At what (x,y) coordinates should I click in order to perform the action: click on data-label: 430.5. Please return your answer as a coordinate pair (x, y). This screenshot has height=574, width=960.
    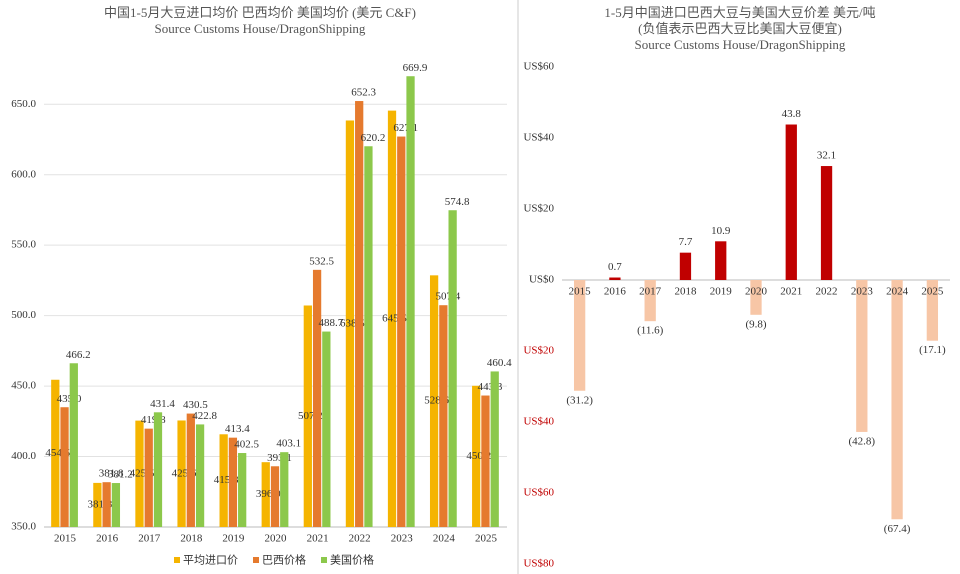
    Looking at the image, I should click on (195, 405).